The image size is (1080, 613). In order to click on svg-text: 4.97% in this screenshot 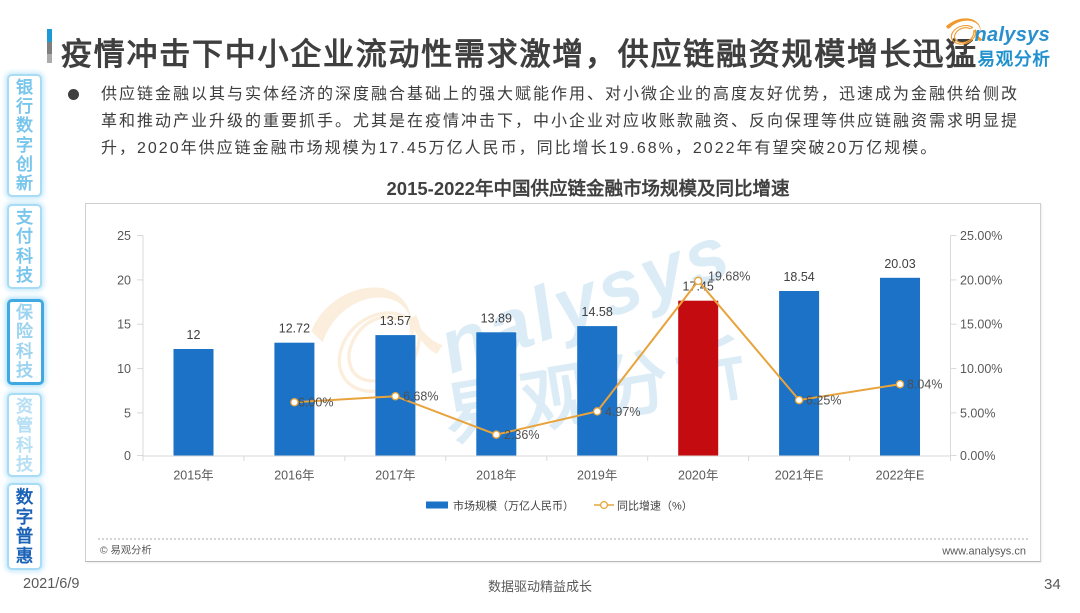, I will do `click(622, 412)`.